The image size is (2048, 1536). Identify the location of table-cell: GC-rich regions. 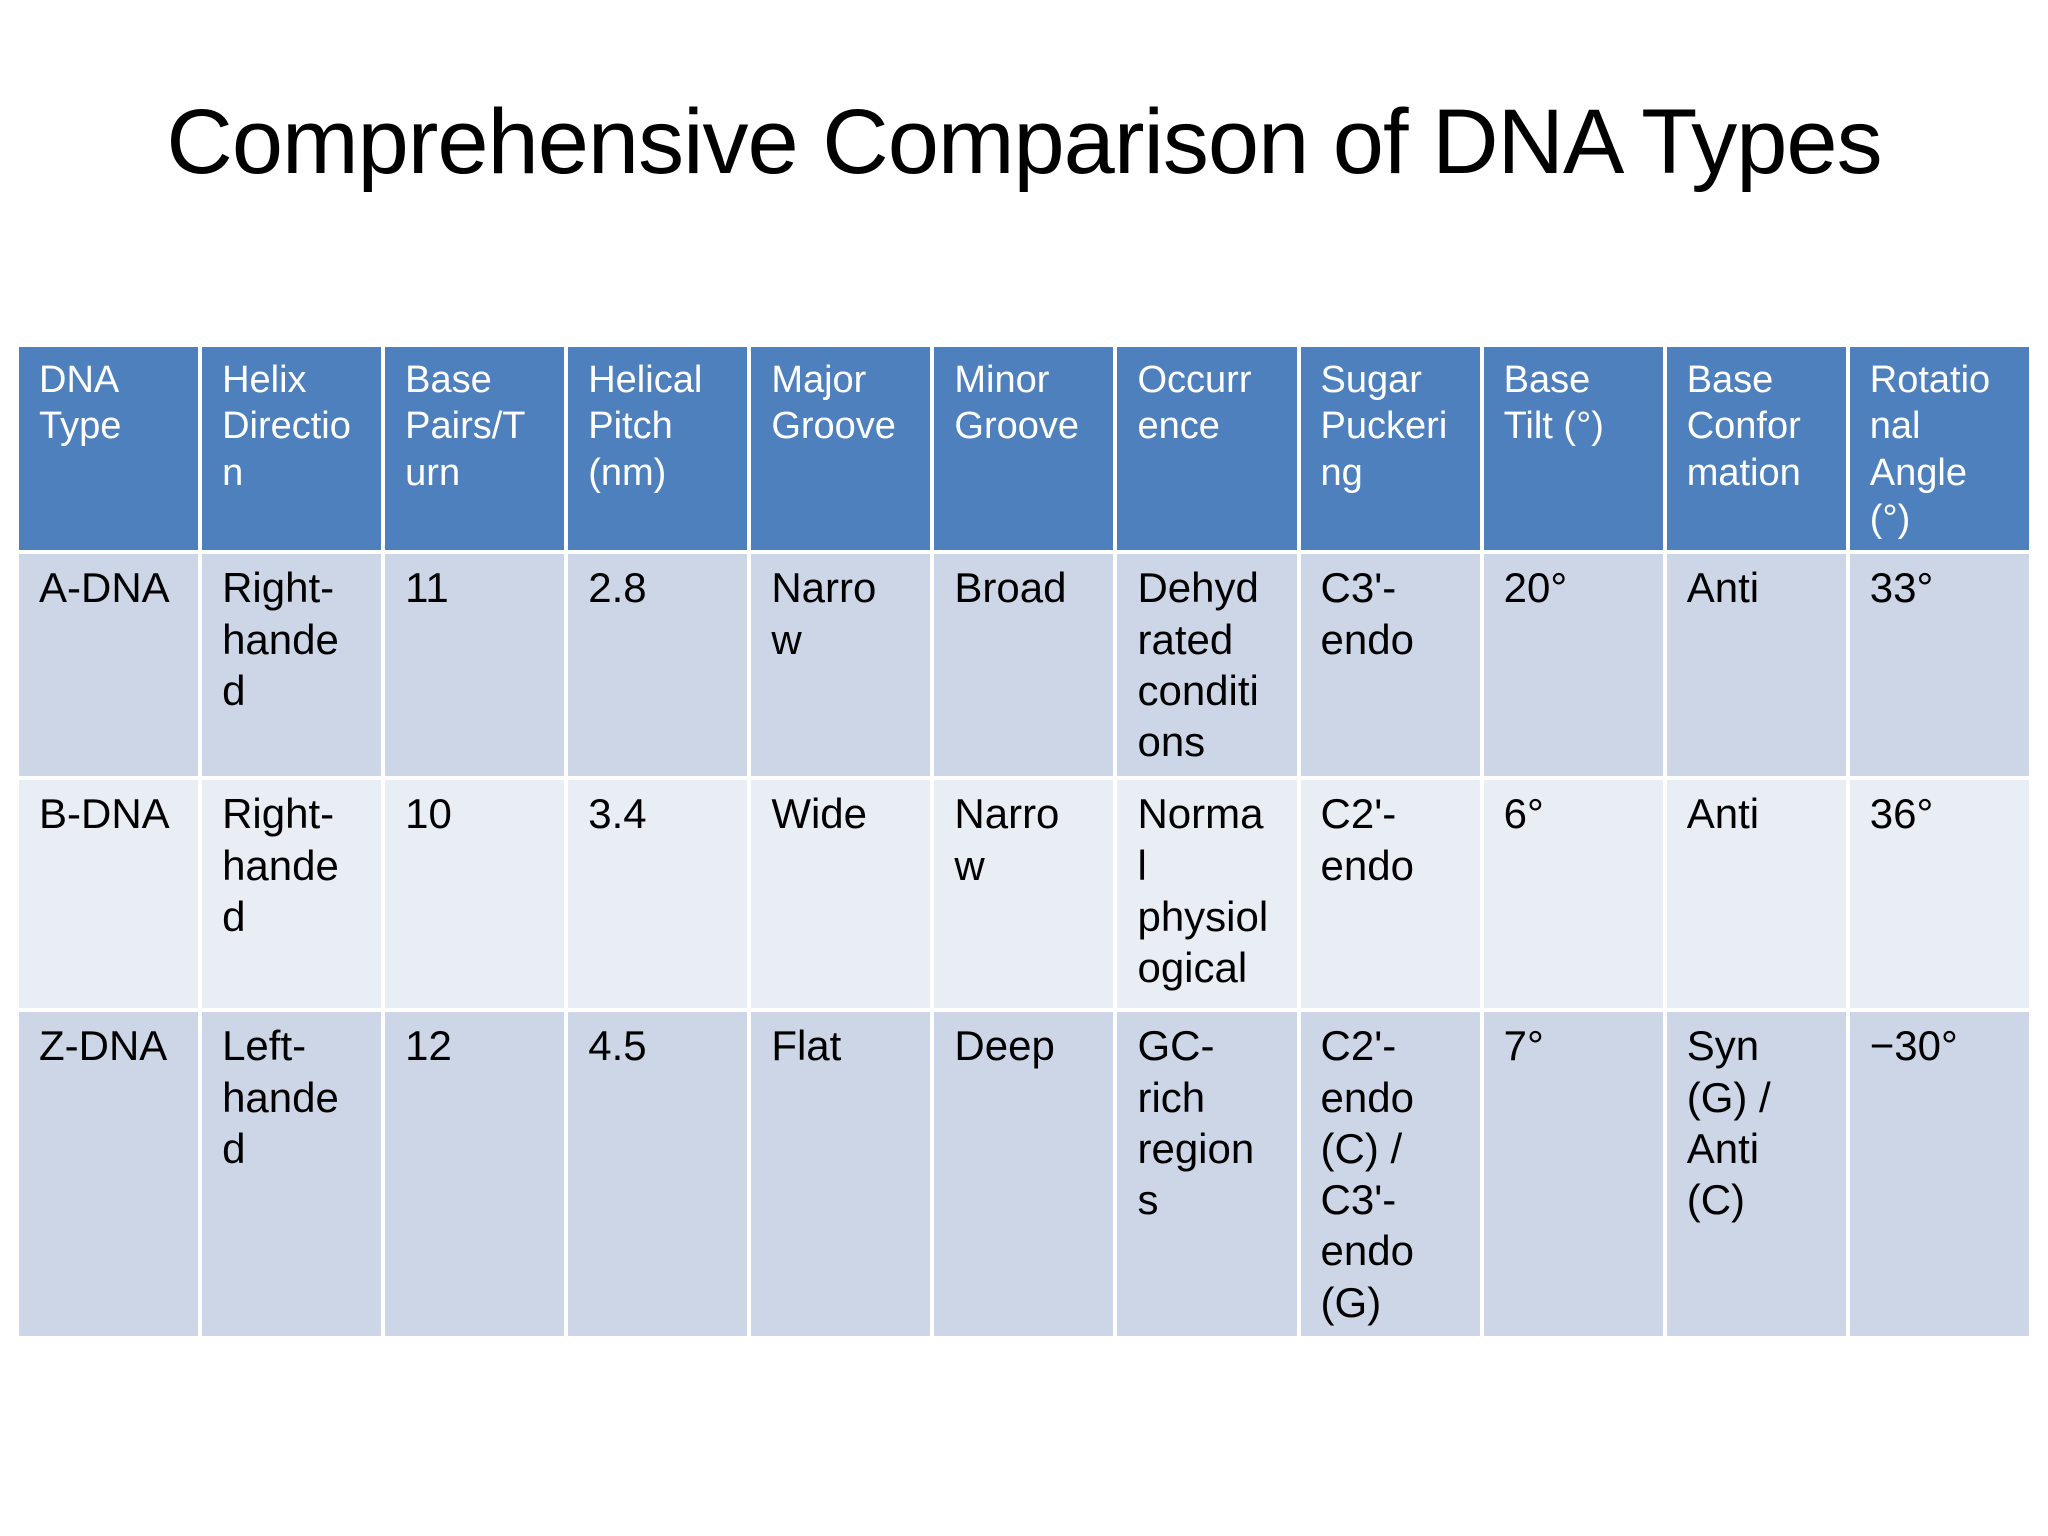
(1207, 1174).